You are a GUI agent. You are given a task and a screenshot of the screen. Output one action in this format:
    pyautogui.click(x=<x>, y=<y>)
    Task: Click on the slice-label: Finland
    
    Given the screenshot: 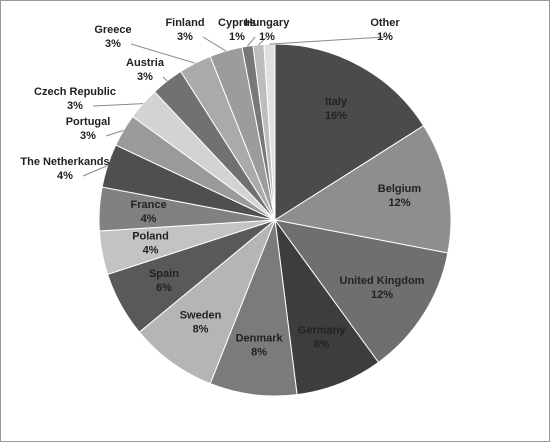 What is the action you would take?
    pyautogui.click(x=184, y=23)
    